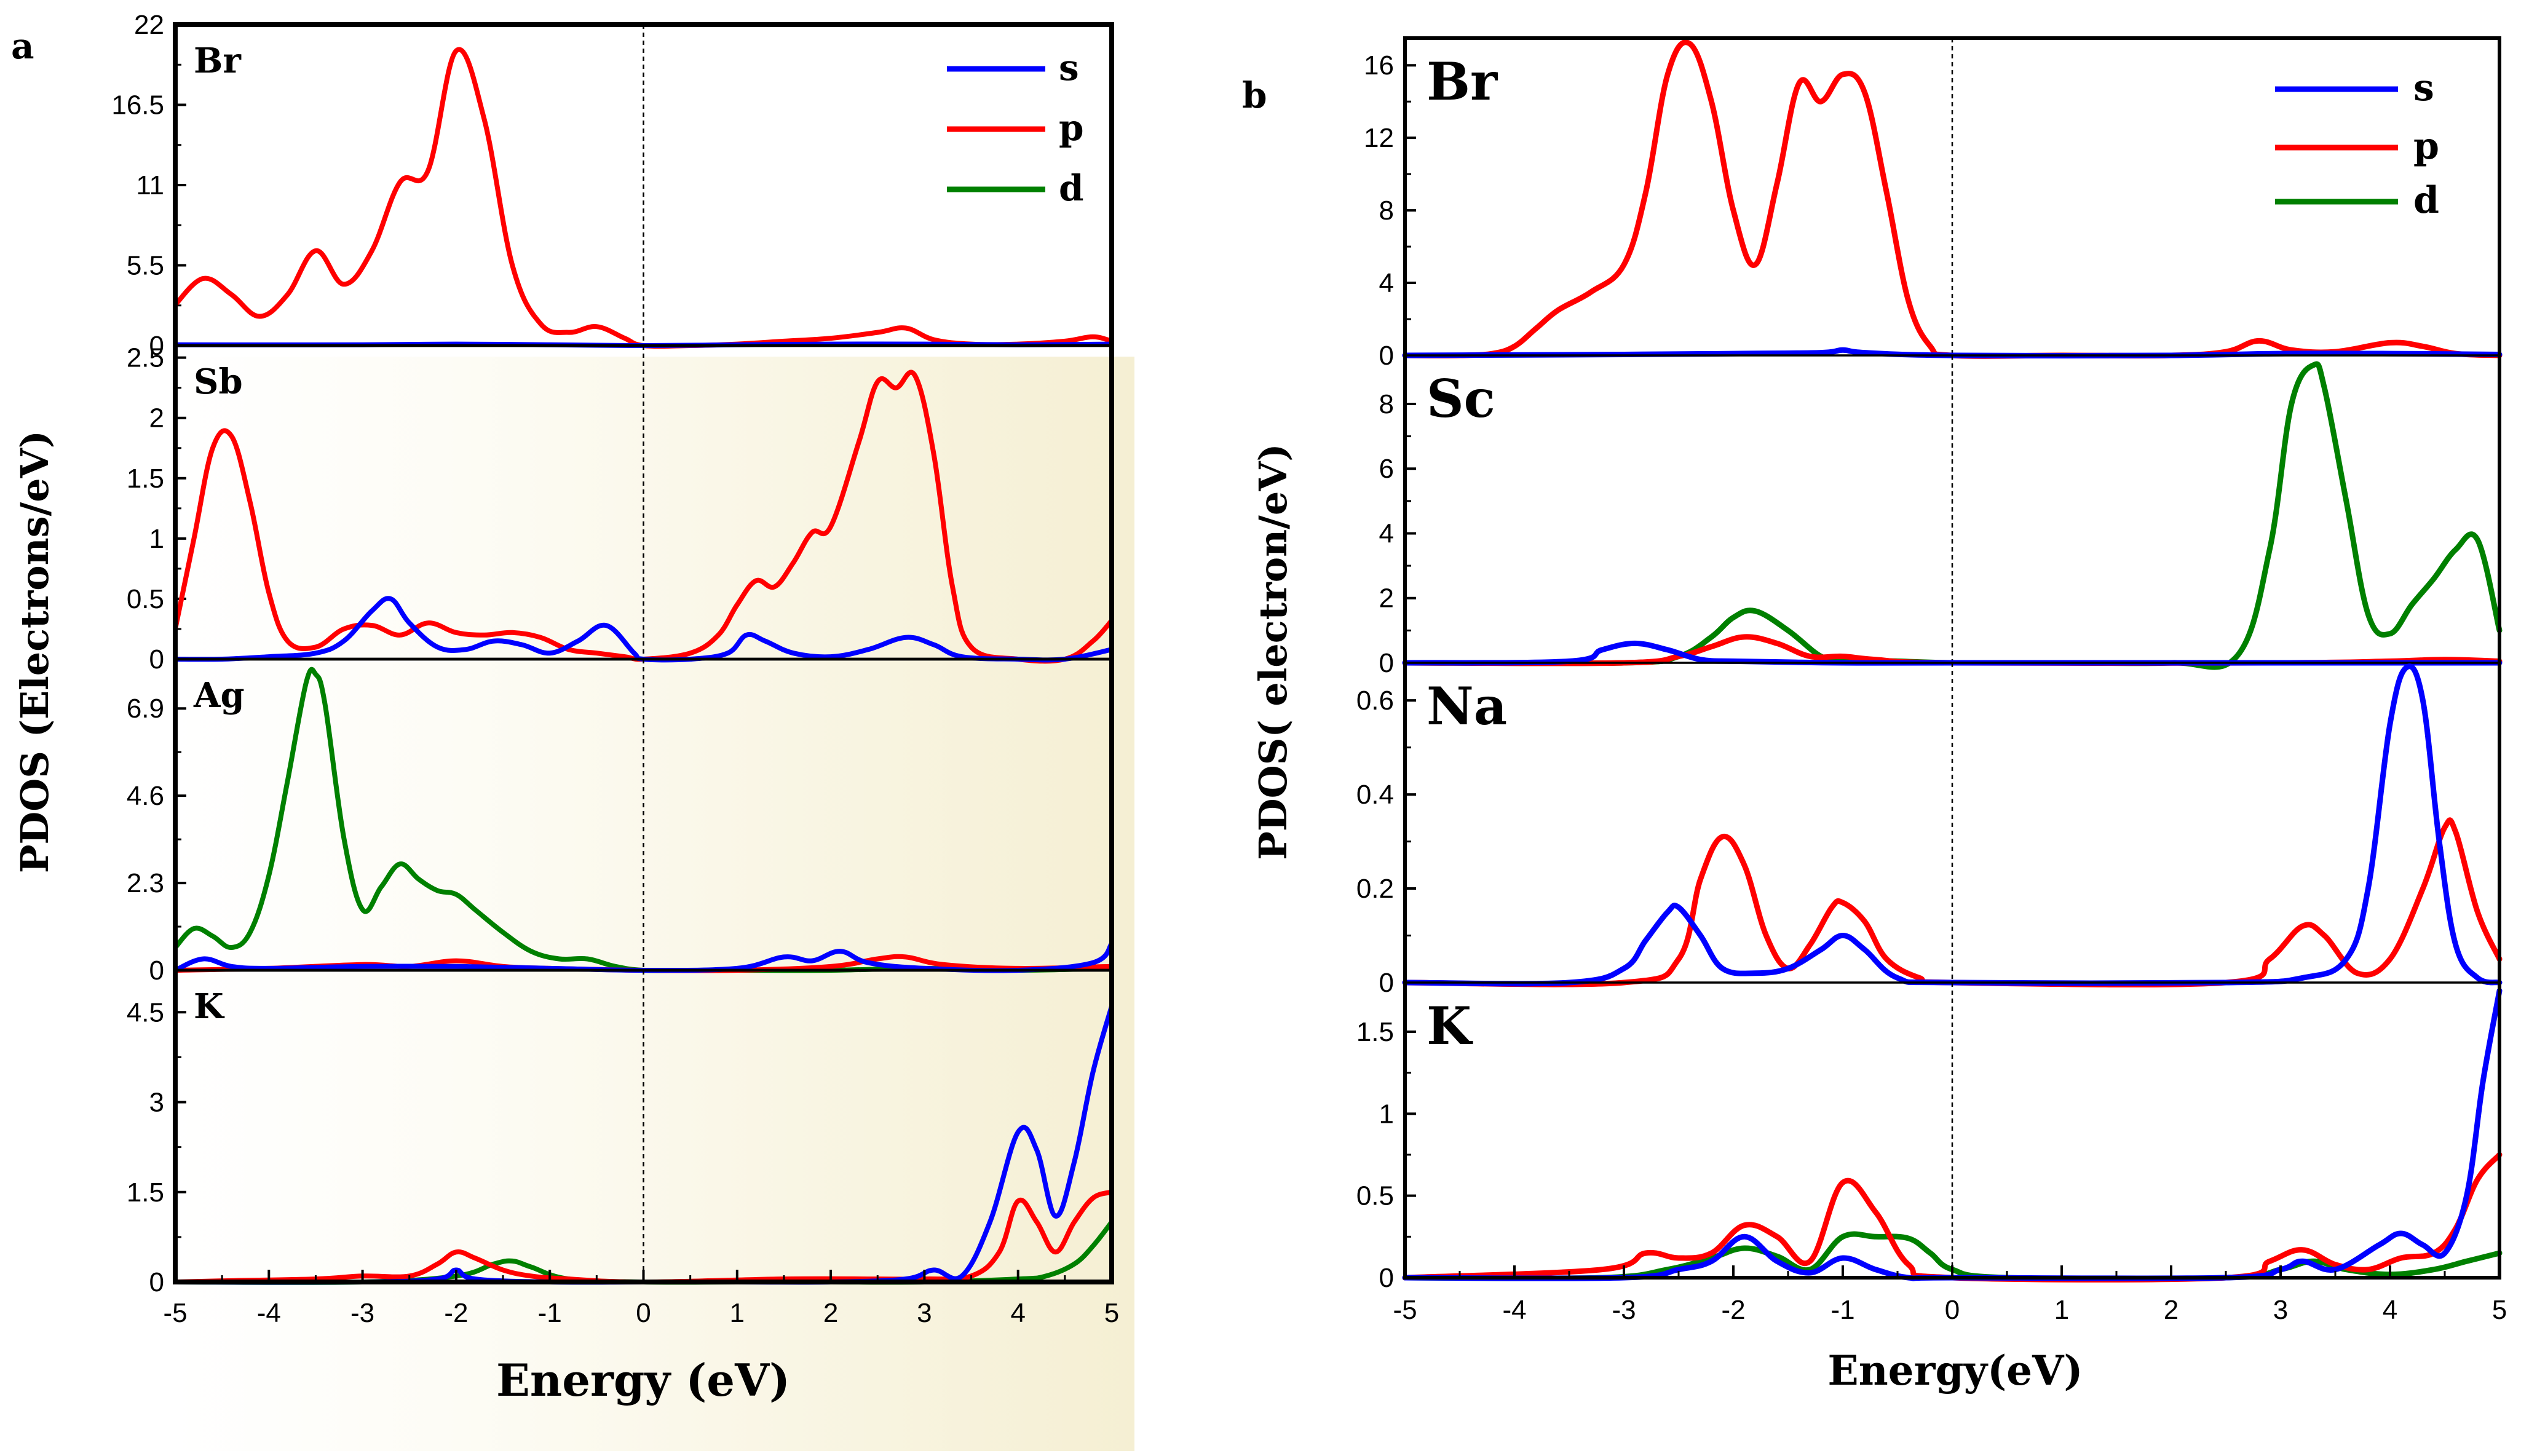 The image size is (2521, 1456). What do you see at coordinates (620, 509) in the screenshot?
I see `subplot-sb-a: 0 0.5 1 1.5 2 2.5 Sb` at bounding box center [620, 509].